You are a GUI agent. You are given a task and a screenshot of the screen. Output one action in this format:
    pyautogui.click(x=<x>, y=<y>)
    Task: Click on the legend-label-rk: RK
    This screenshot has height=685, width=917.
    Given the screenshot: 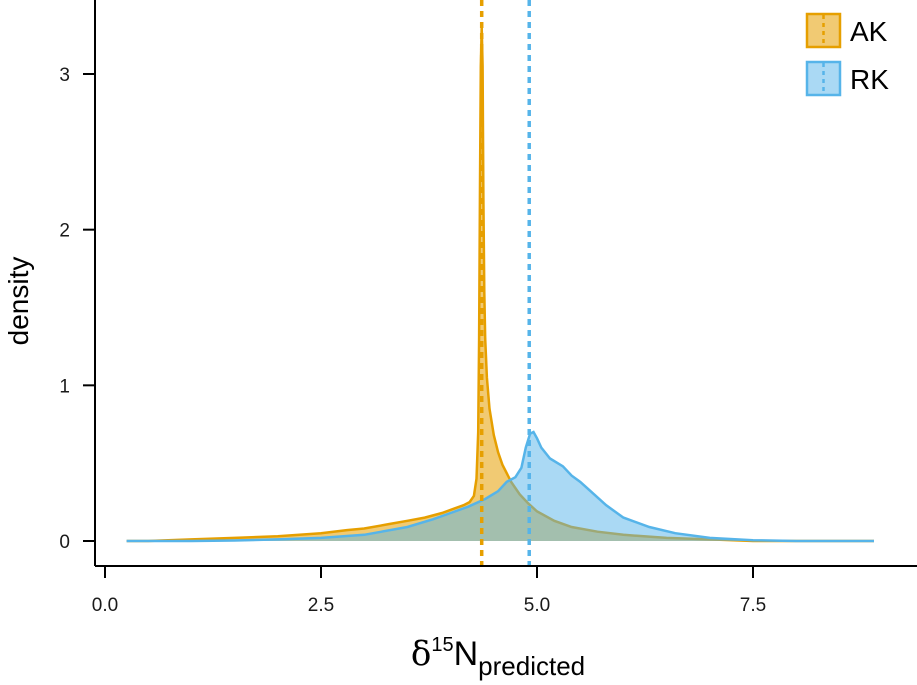 What is the action you would take?
    pyautogui.click(x=869, y=79)
    